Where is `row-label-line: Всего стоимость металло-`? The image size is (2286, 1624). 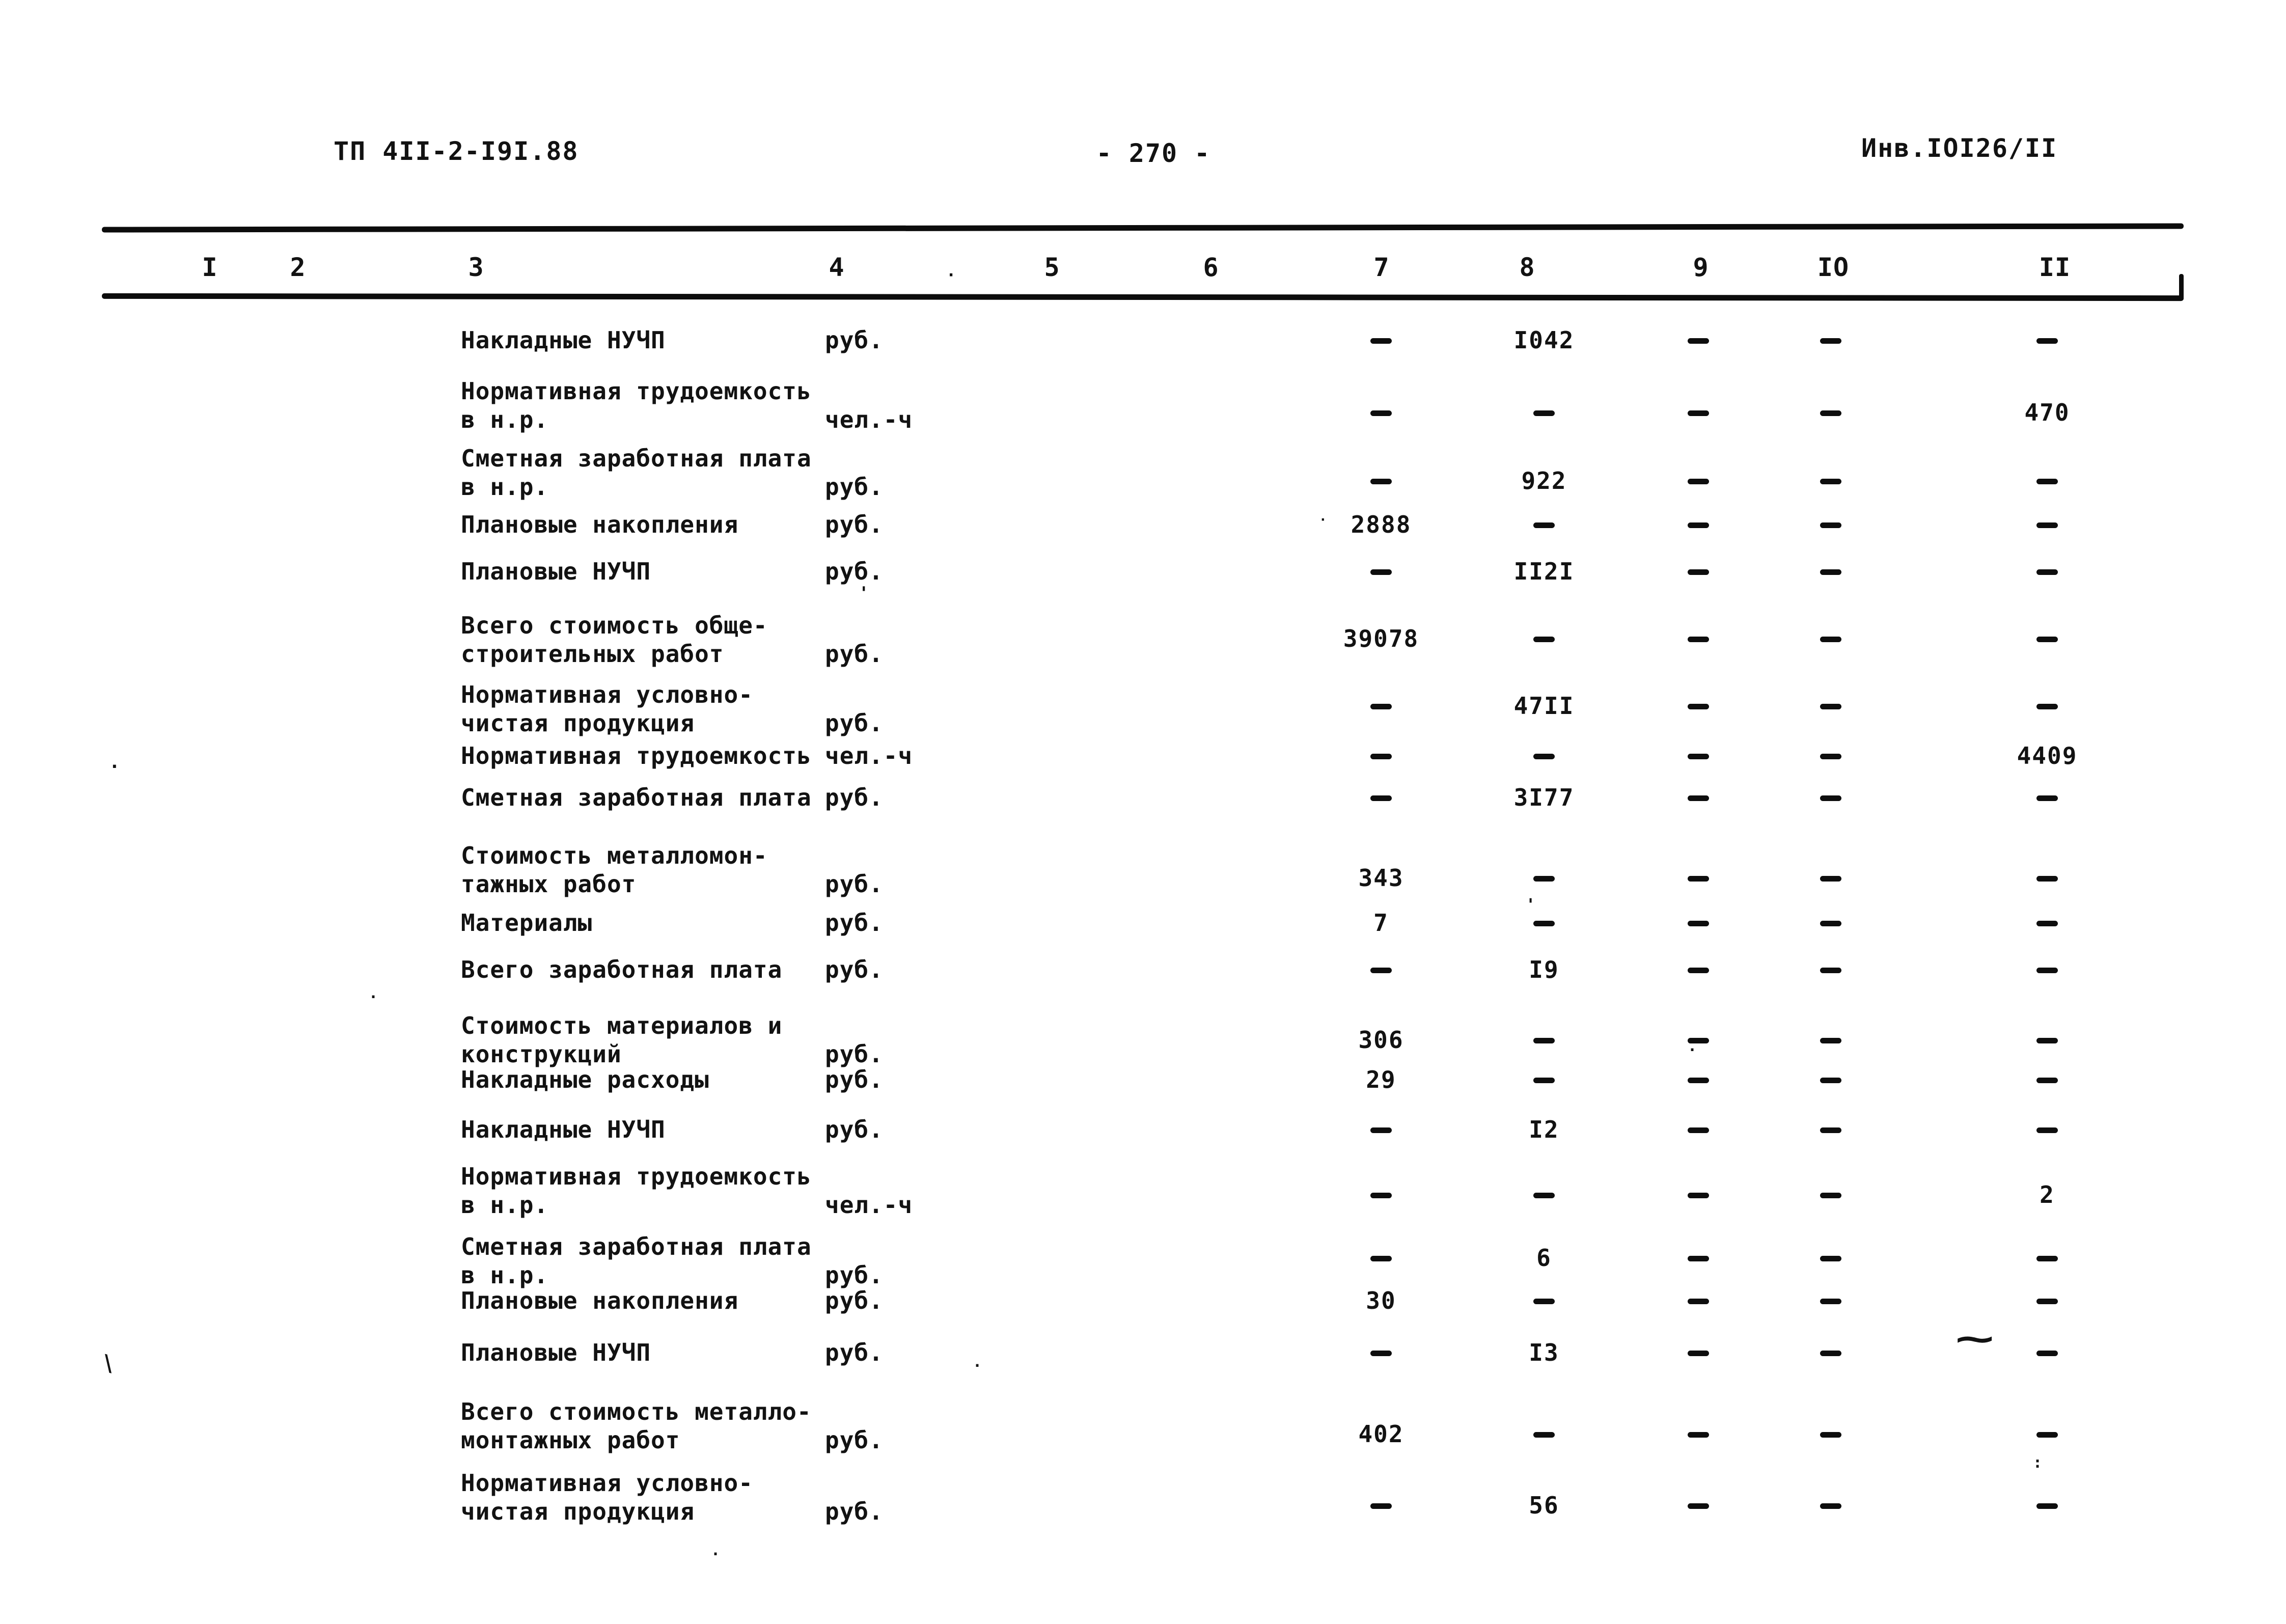 row-label-line: Всего стоимость металло- is located at coordinates (636, 1411).